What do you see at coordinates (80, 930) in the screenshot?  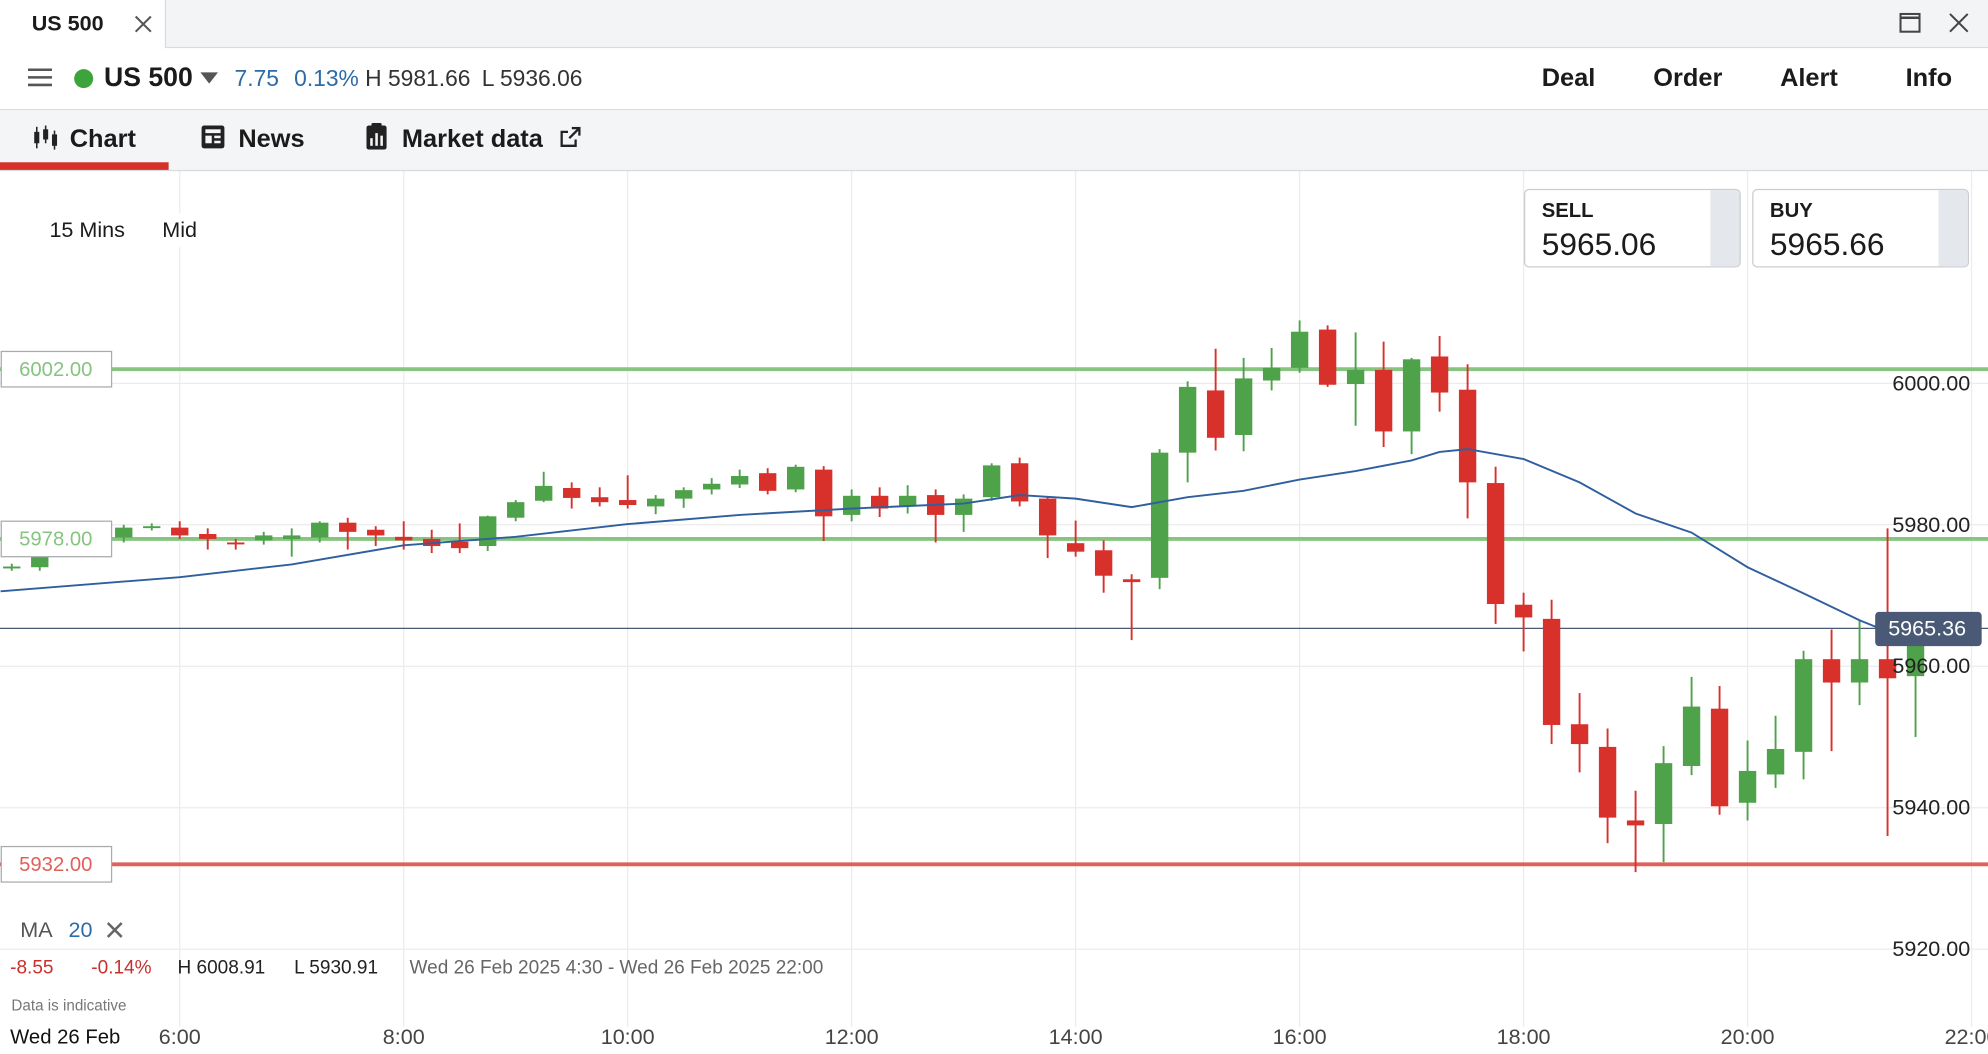 I see `indicator-period: 20` at bounding box center [80, 930].